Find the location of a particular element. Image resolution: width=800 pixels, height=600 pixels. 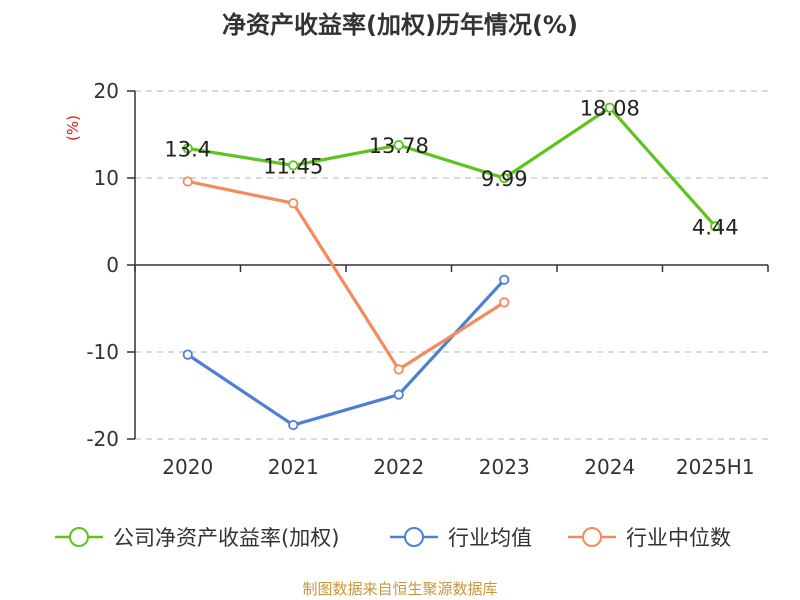

data-label: 11.45 is located at coordinates (293, 166).